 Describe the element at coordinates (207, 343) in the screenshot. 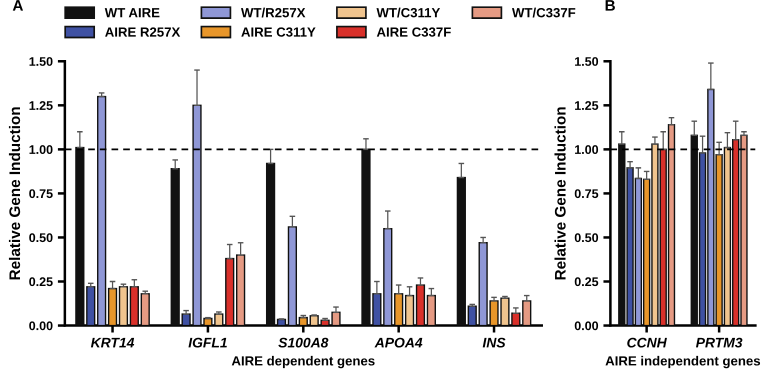

I see `x-tick-label: IGFL1` at that location.